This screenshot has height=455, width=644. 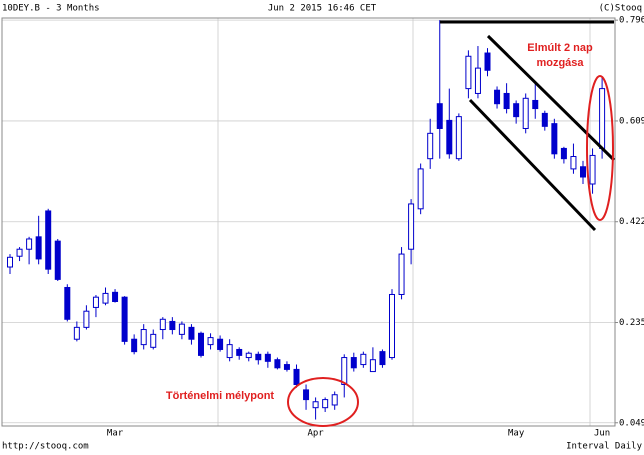 I want to click on chart-title: 10DEY.B - 3 Months, so click(x=51, y=9).